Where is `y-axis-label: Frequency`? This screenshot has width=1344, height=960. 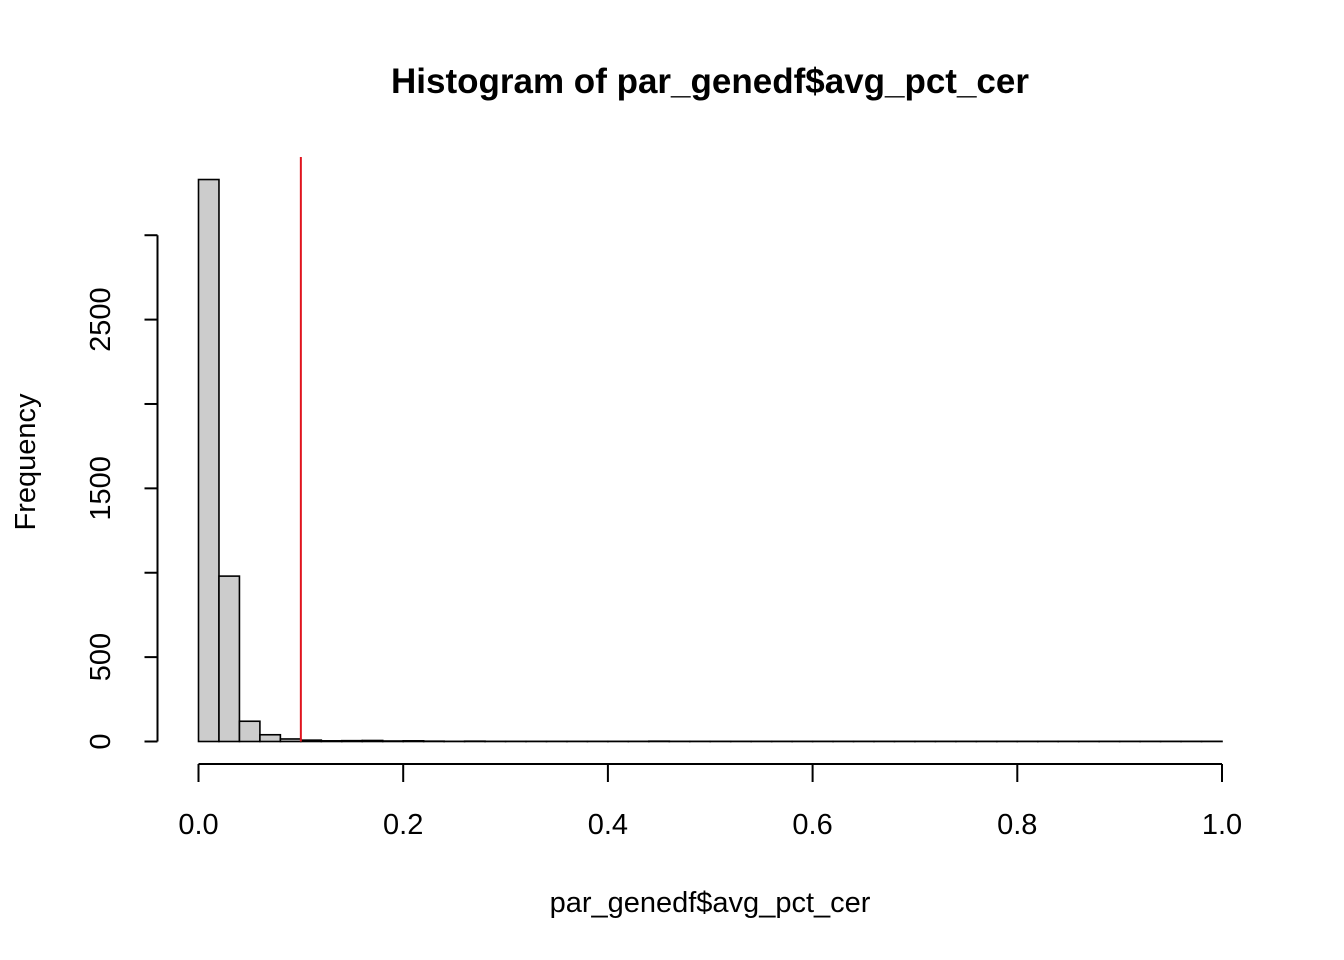
y-axis-label: Frequency is located at coordinates (26, 462).